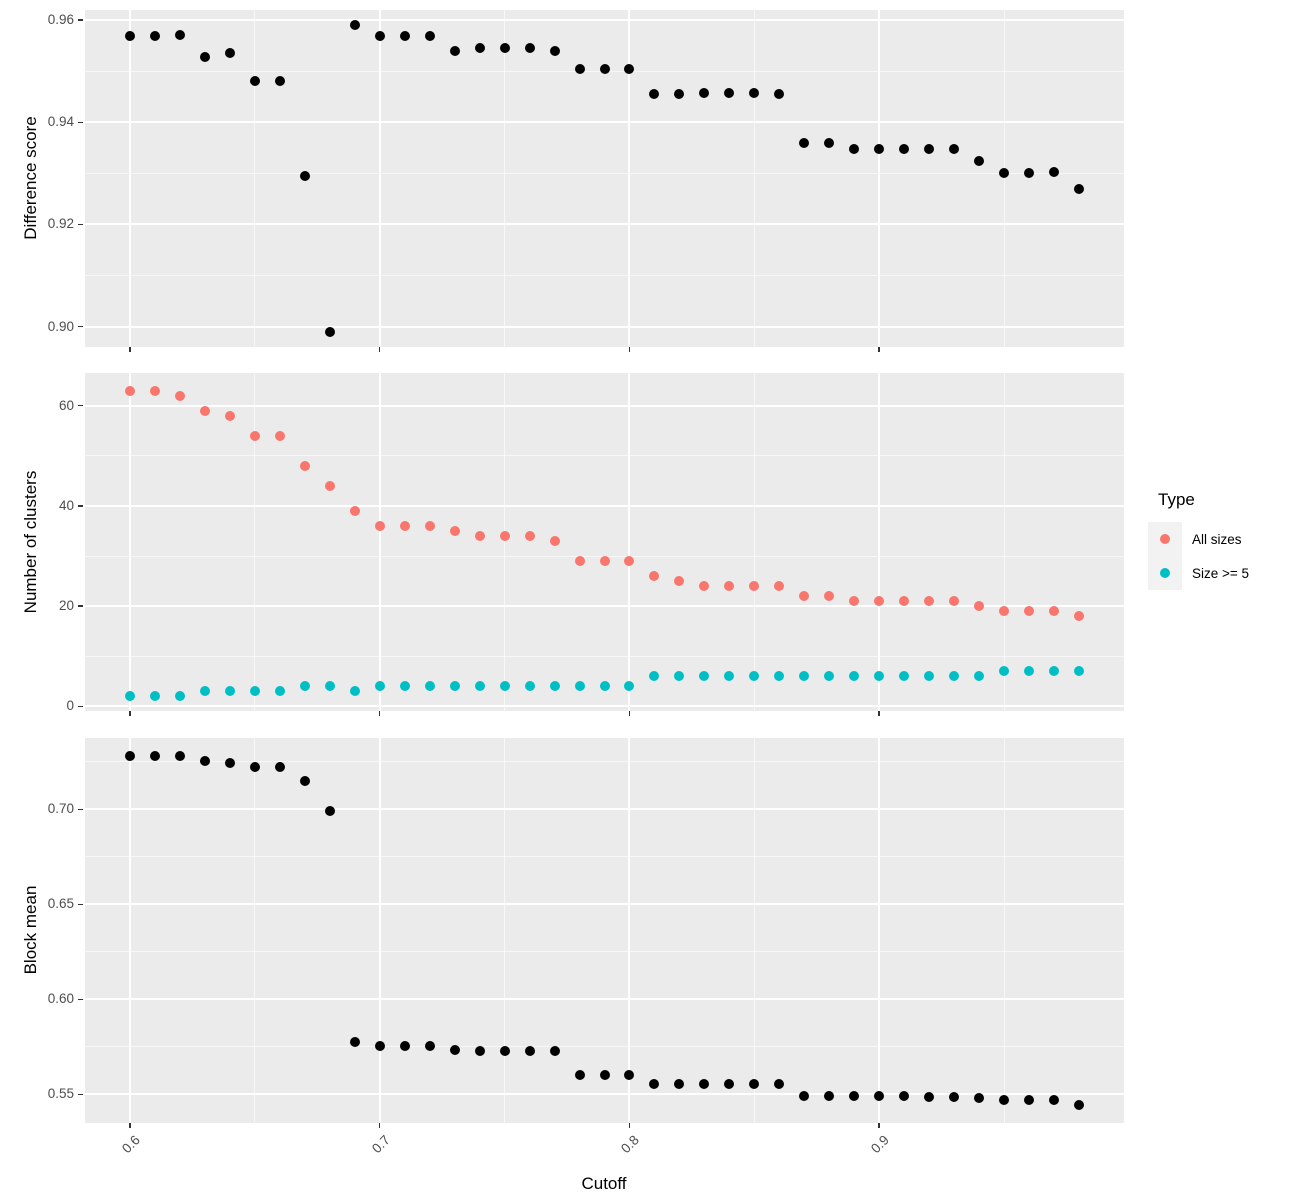 The width and height of the screenshot is (1300, 1200). What do you see at coordinates (880, 1144) in the screenshot?
I see `x-tick-label: 0.9` at bounding box center [880, 1144].